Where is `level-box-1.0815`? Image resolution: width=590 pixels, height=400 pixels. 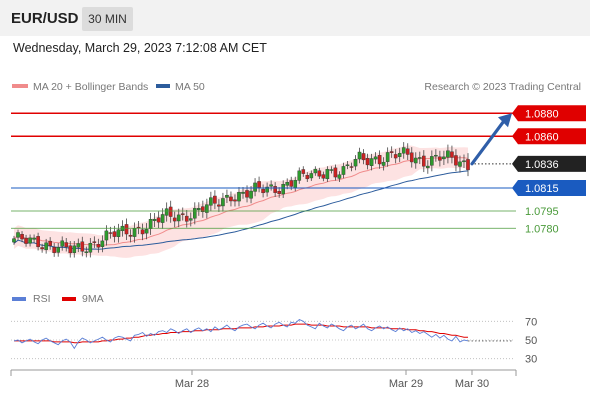 level-box-1.0815 is located at coordinates (552, 188).